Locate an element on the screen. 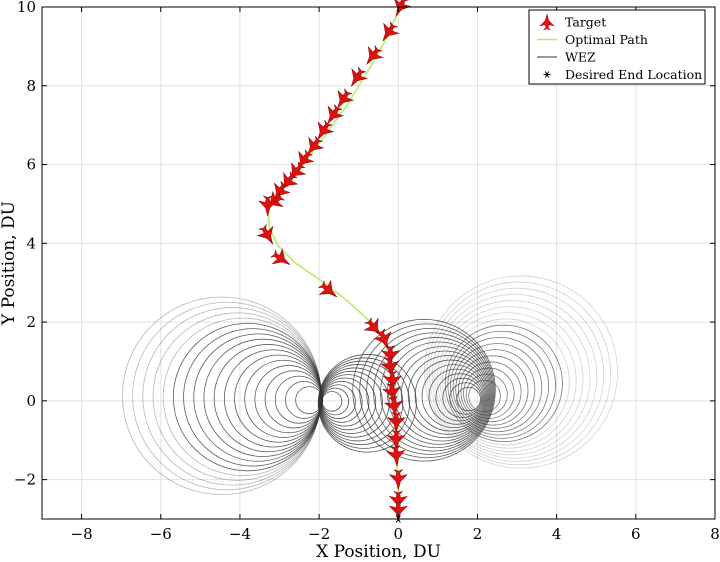 This screenshot has height=562, width=720. legend-label: WEZ is located at coordinates (580, 57).